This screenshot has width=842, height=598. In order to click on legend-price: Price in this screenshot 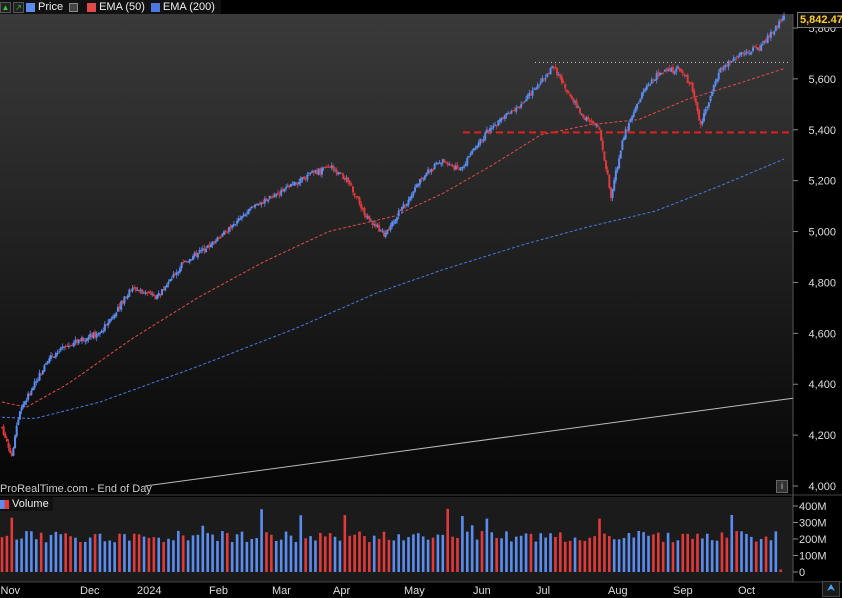, I will do `click(44, 7)`.